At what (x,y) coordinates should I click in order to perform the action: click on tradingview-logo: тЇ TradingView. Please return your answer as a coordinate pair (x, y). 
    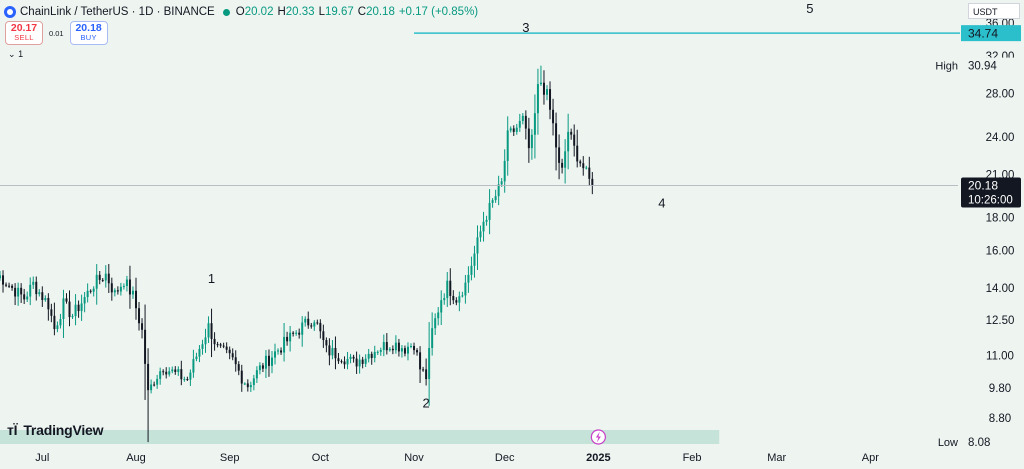
    Looking at the image, I should click on (55, 430).